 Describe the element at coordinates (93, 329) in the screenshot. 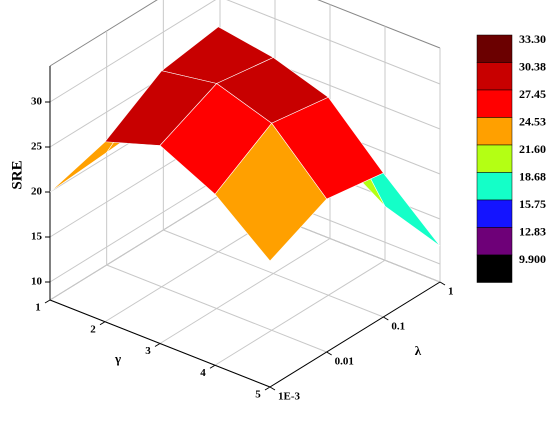

I see `x-tick-label: 2` at that location.